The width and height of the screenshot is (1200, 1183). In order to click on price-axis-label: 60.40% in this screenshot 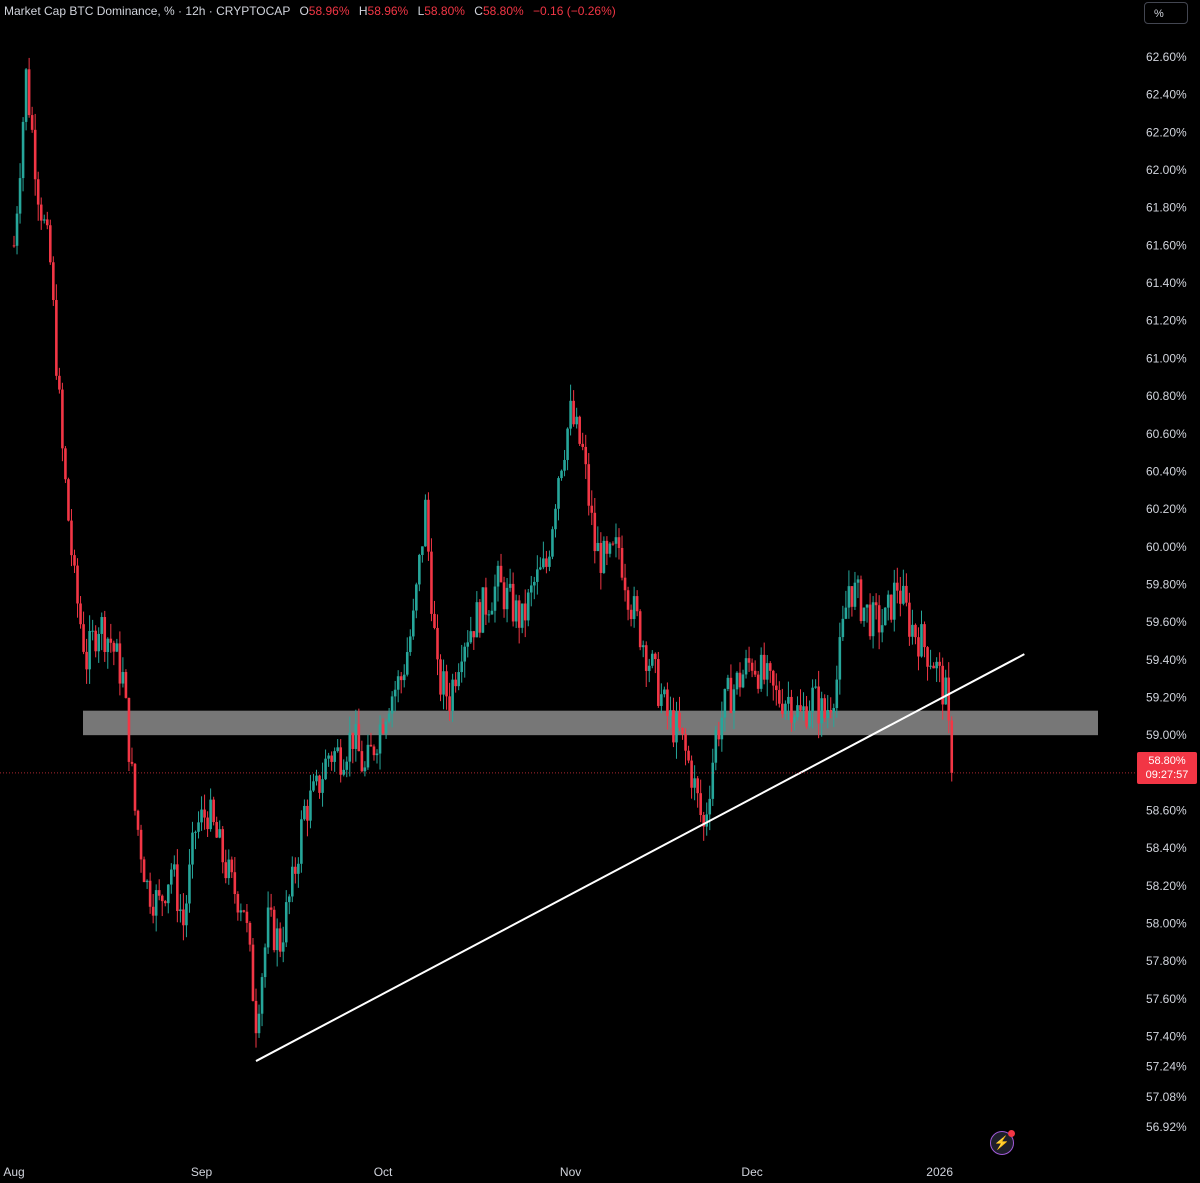, I will do `click(1166, 471)`.